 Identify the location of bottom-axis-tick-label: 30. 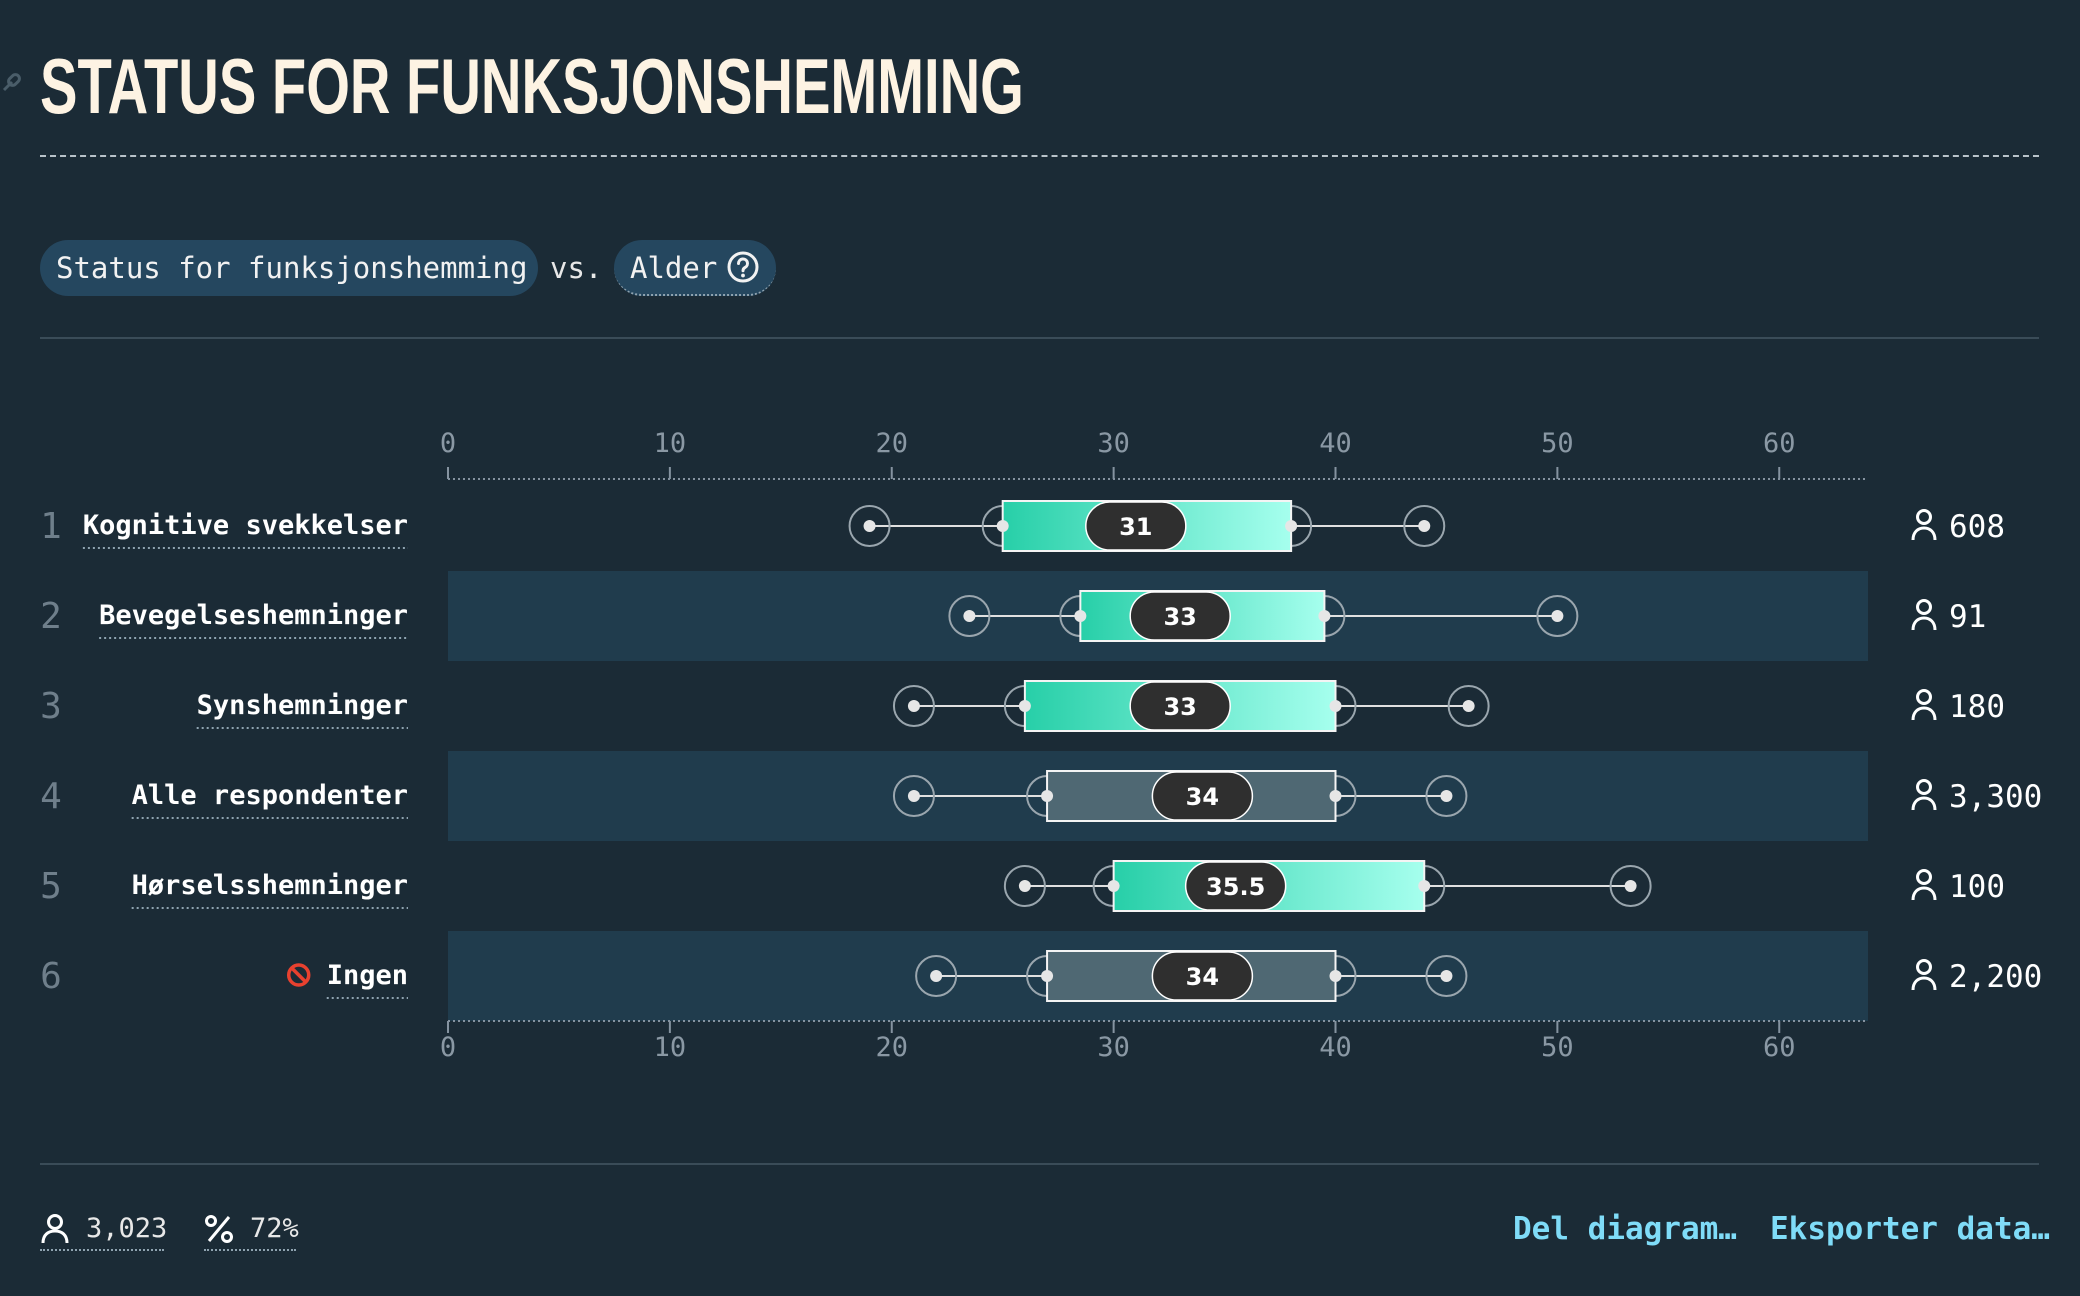
(1113, 1047).